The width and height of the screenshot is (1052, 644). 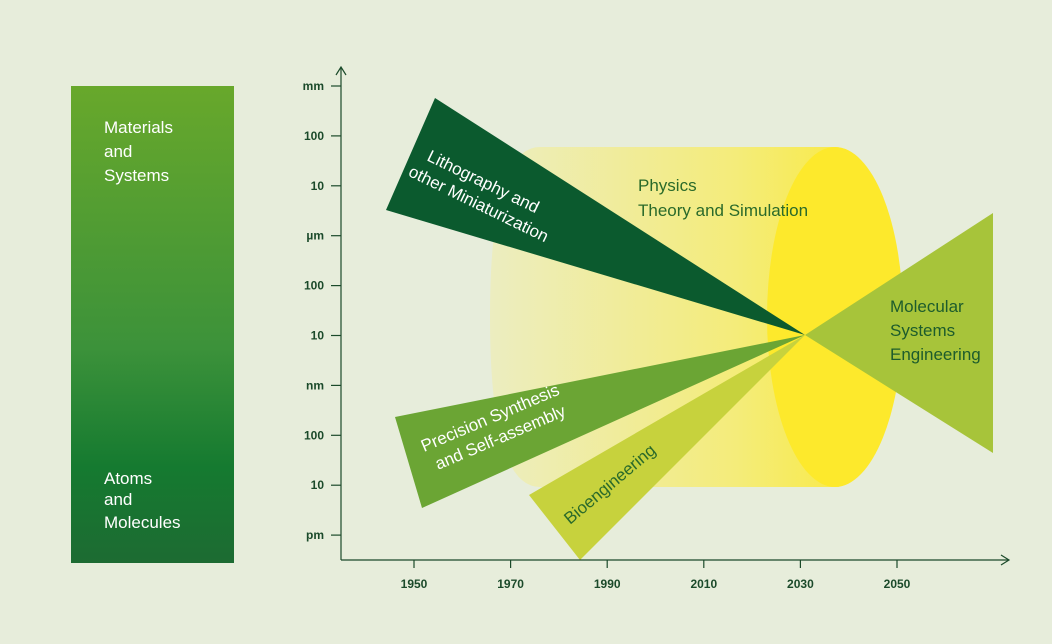 What do you see at coordinates (315, 535) in the screenshot?
I see `y-tick-label: pm` at bounding box center [315, 535].